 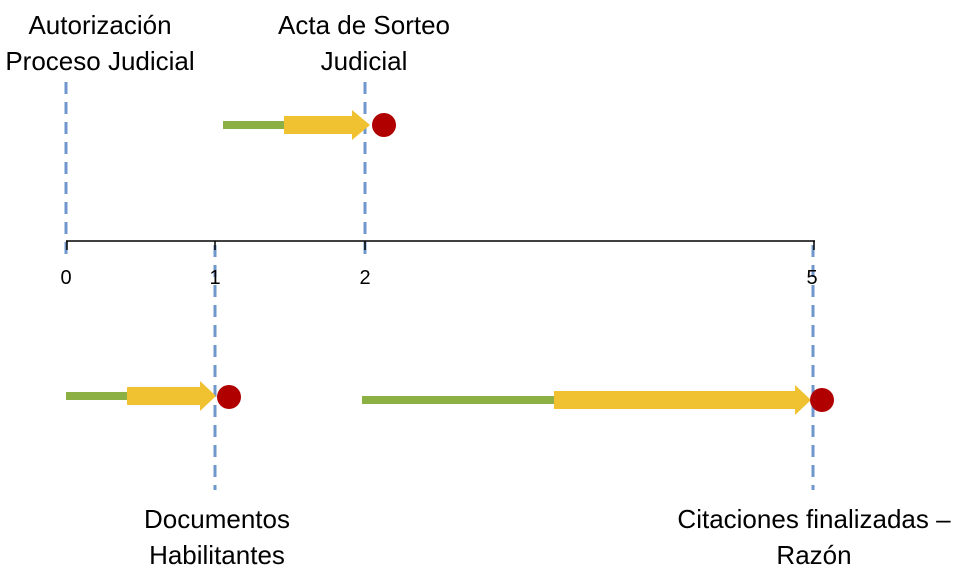 I want to click on bar-acta, so click(x=309, y=125).